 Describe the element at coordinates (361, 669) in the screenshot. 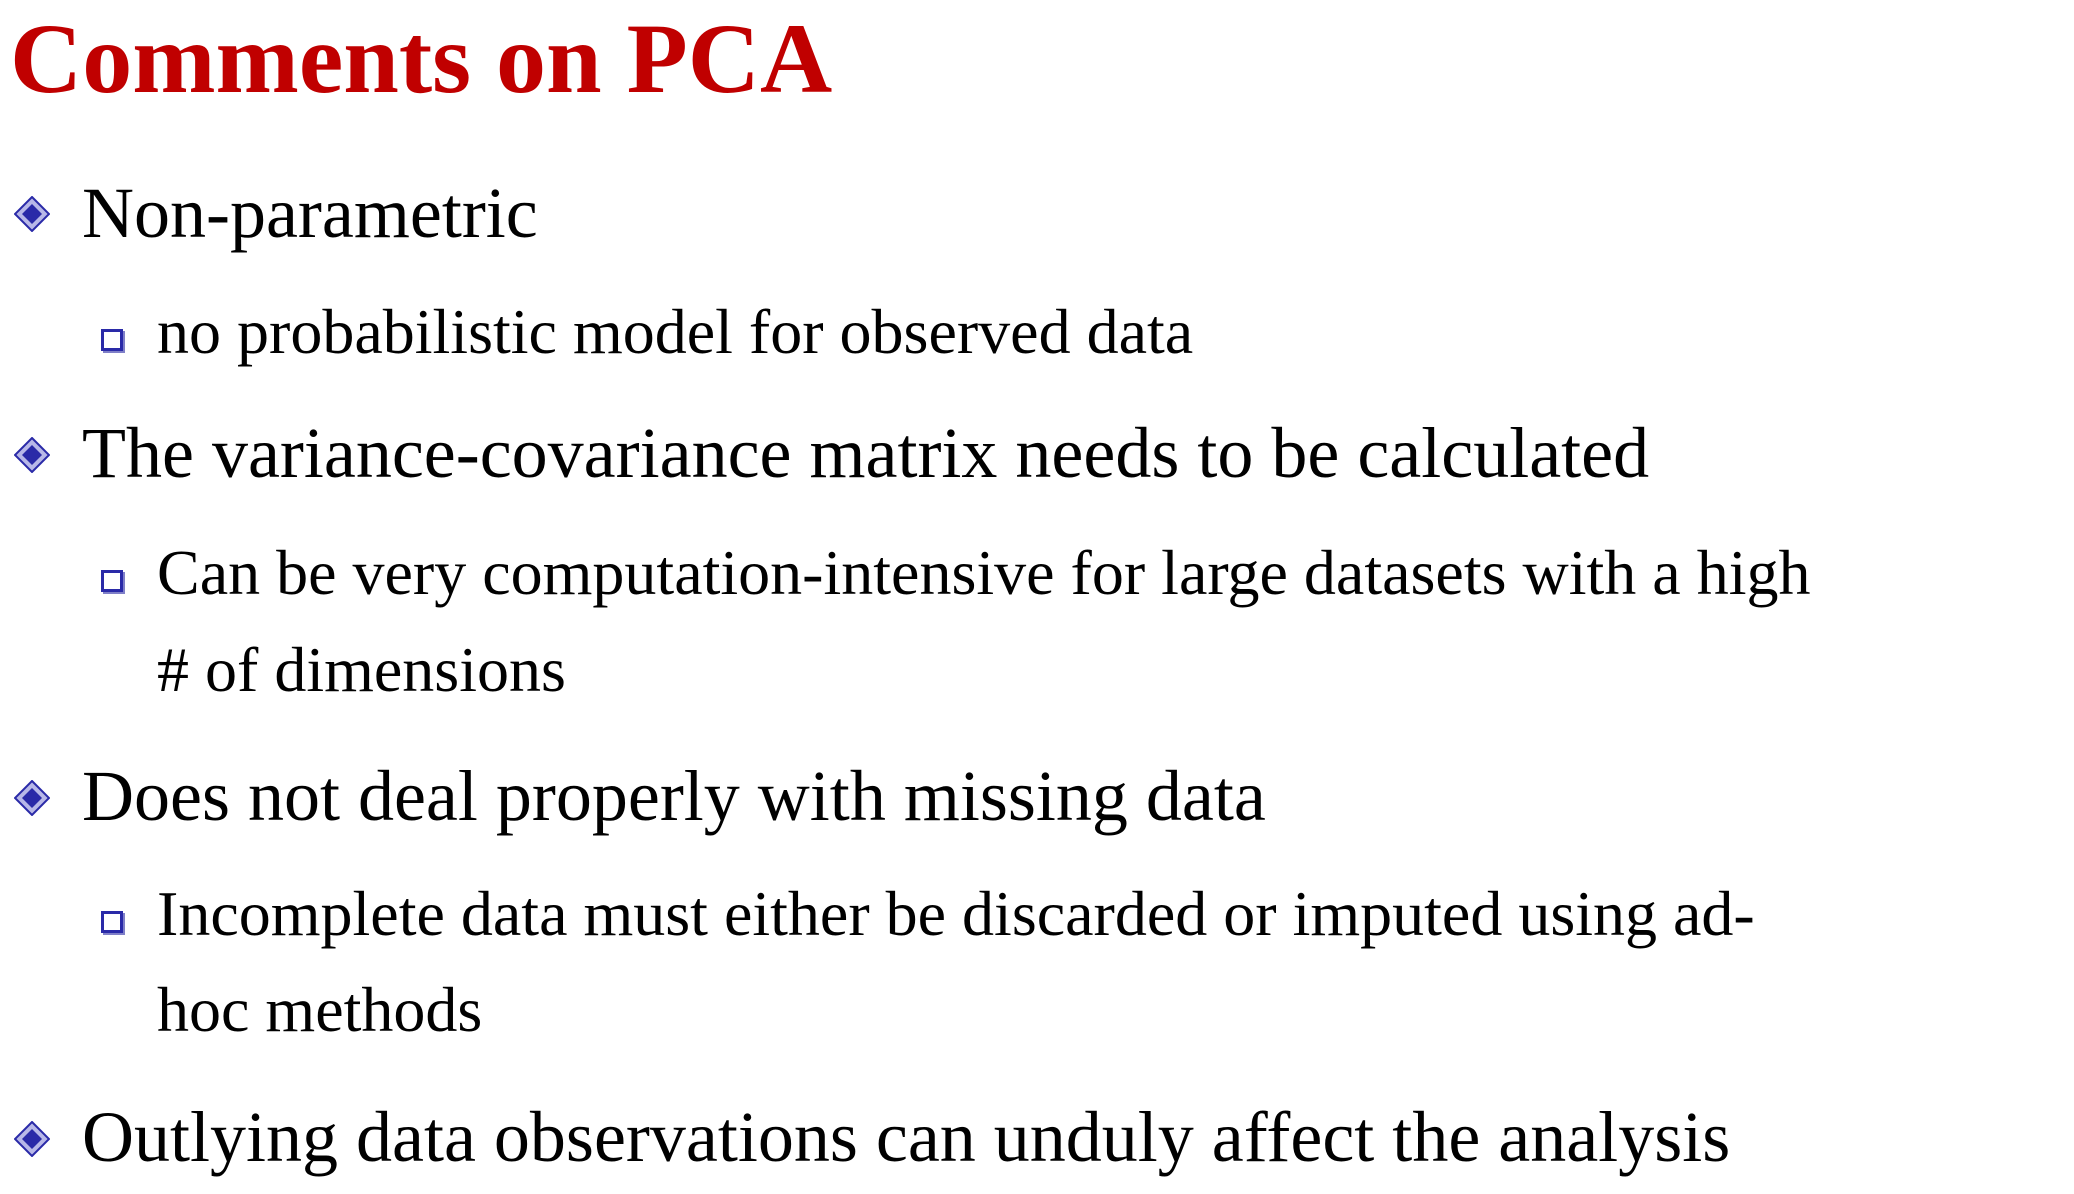

I see `sub-item-computation-intensive-line2: # of dimensions` at that location.